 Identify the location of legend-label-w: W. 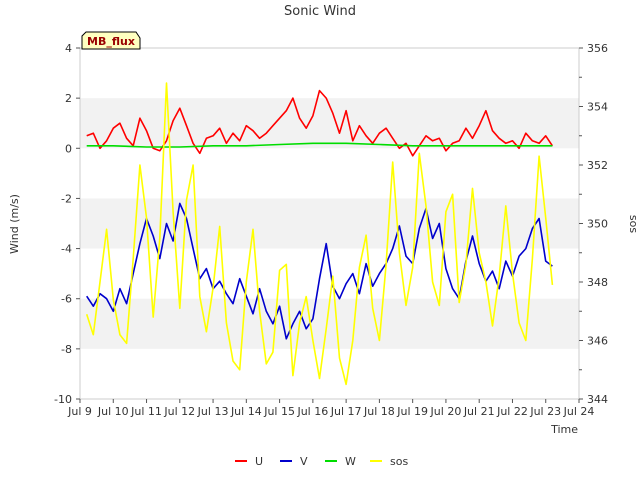
(350, 461).